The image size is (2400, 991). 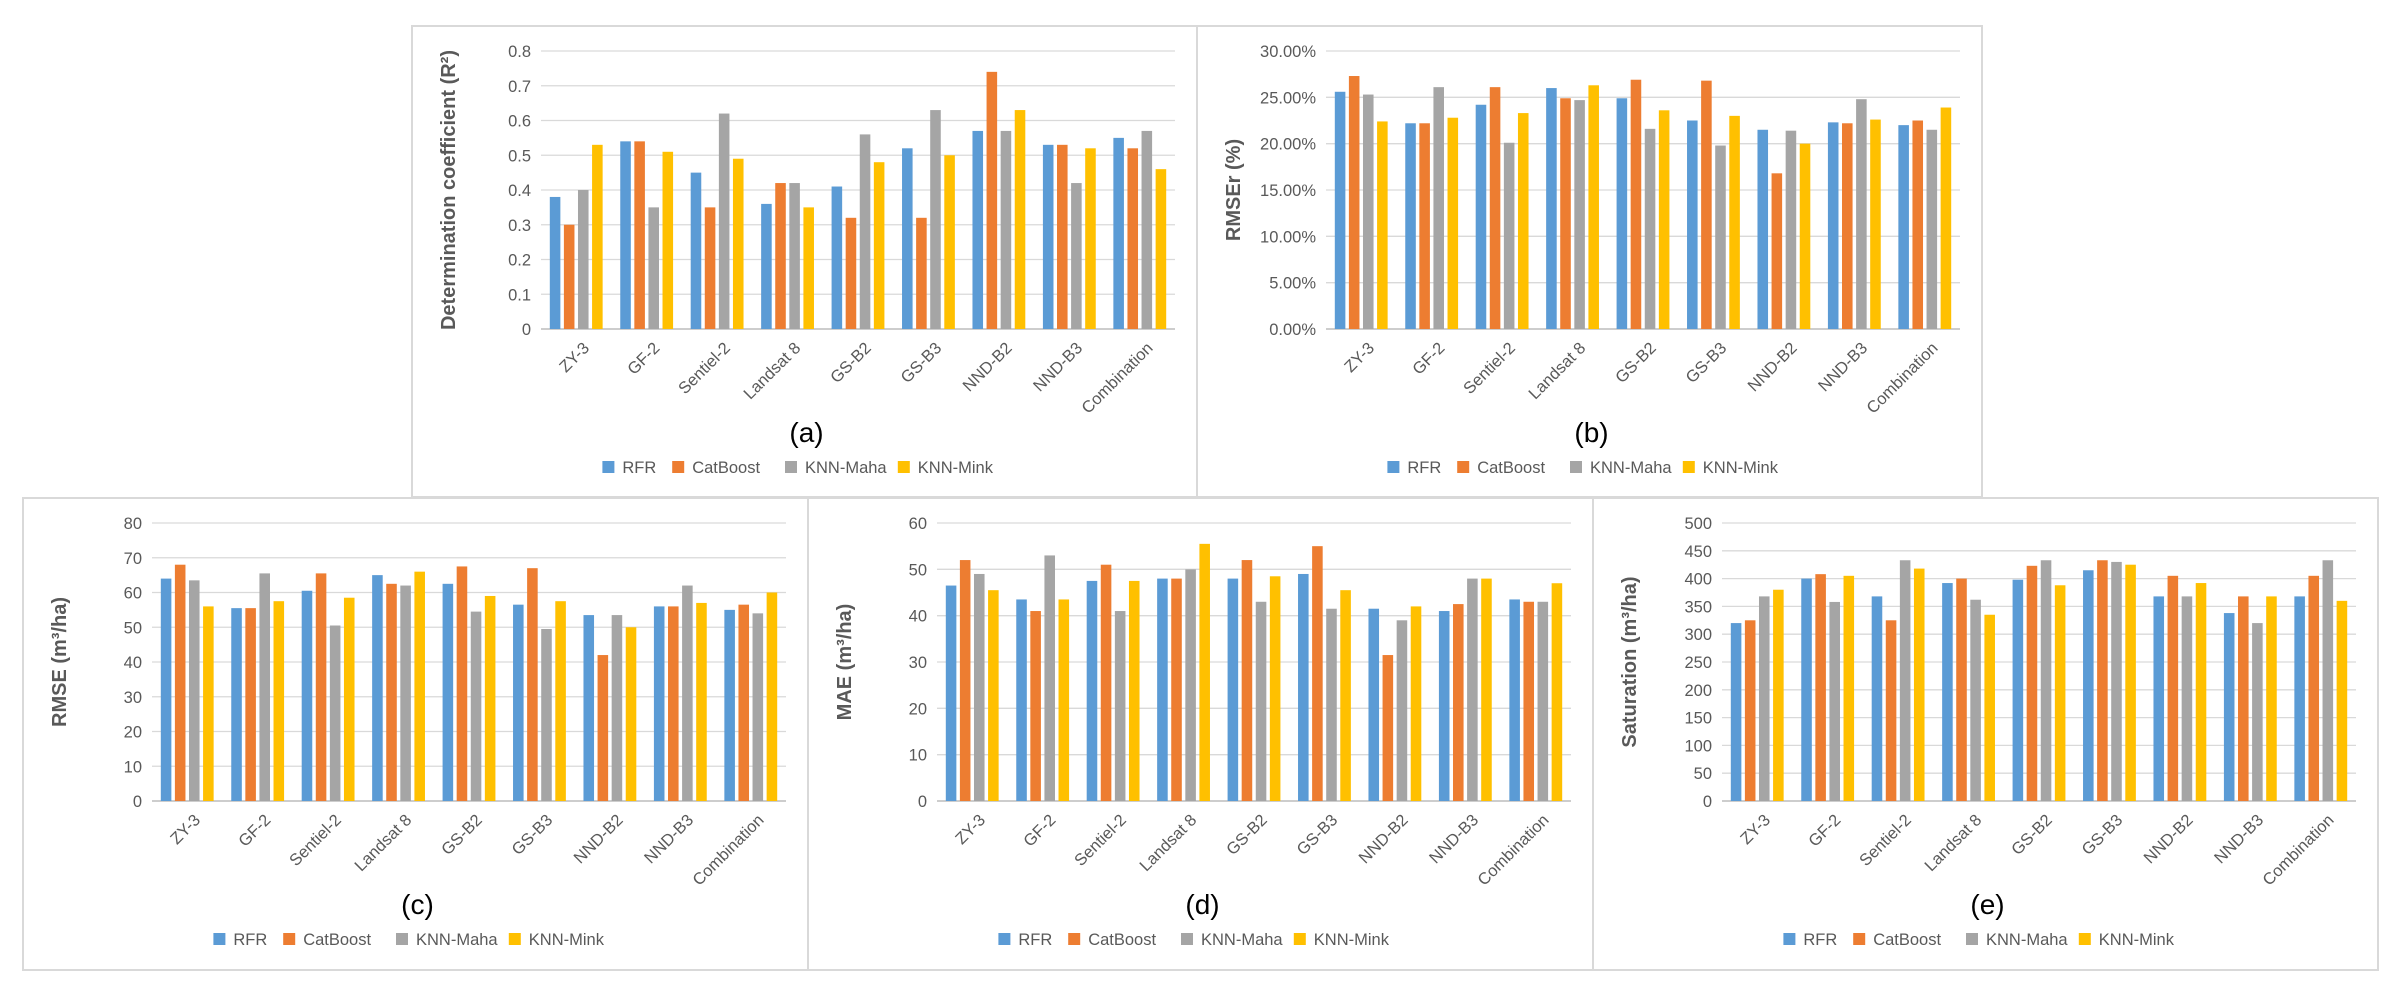 I want to click on panel-label: (e), so click(x=1987, y=904).